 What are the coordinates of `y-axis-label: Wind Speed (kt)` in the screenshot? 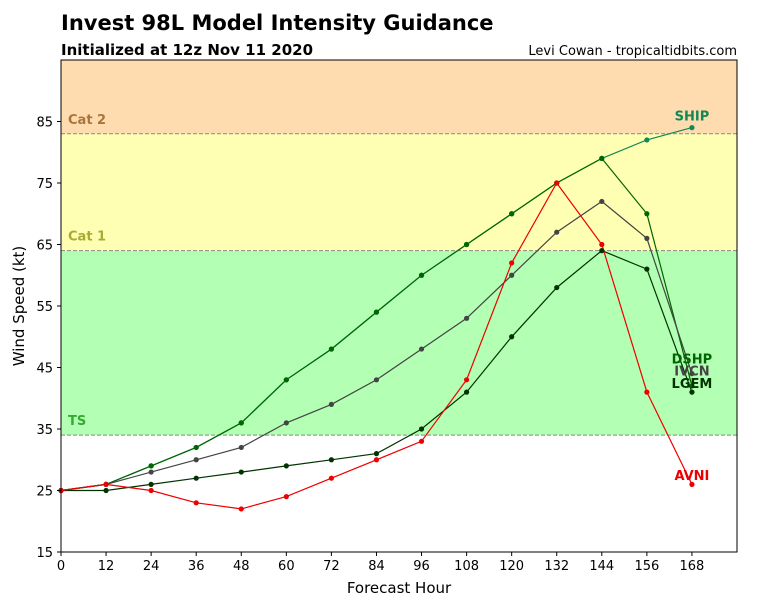 It's located at (19, 306).